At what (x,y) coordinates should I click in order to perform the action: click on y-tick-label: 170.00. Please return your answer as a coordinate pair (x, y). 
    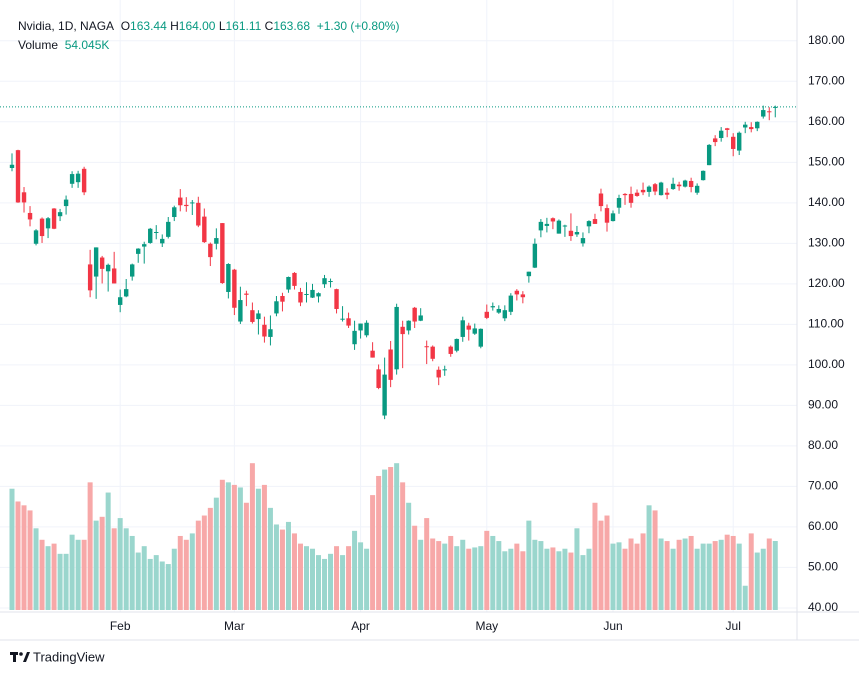
    Looking at the image, I should click on (826, 80).